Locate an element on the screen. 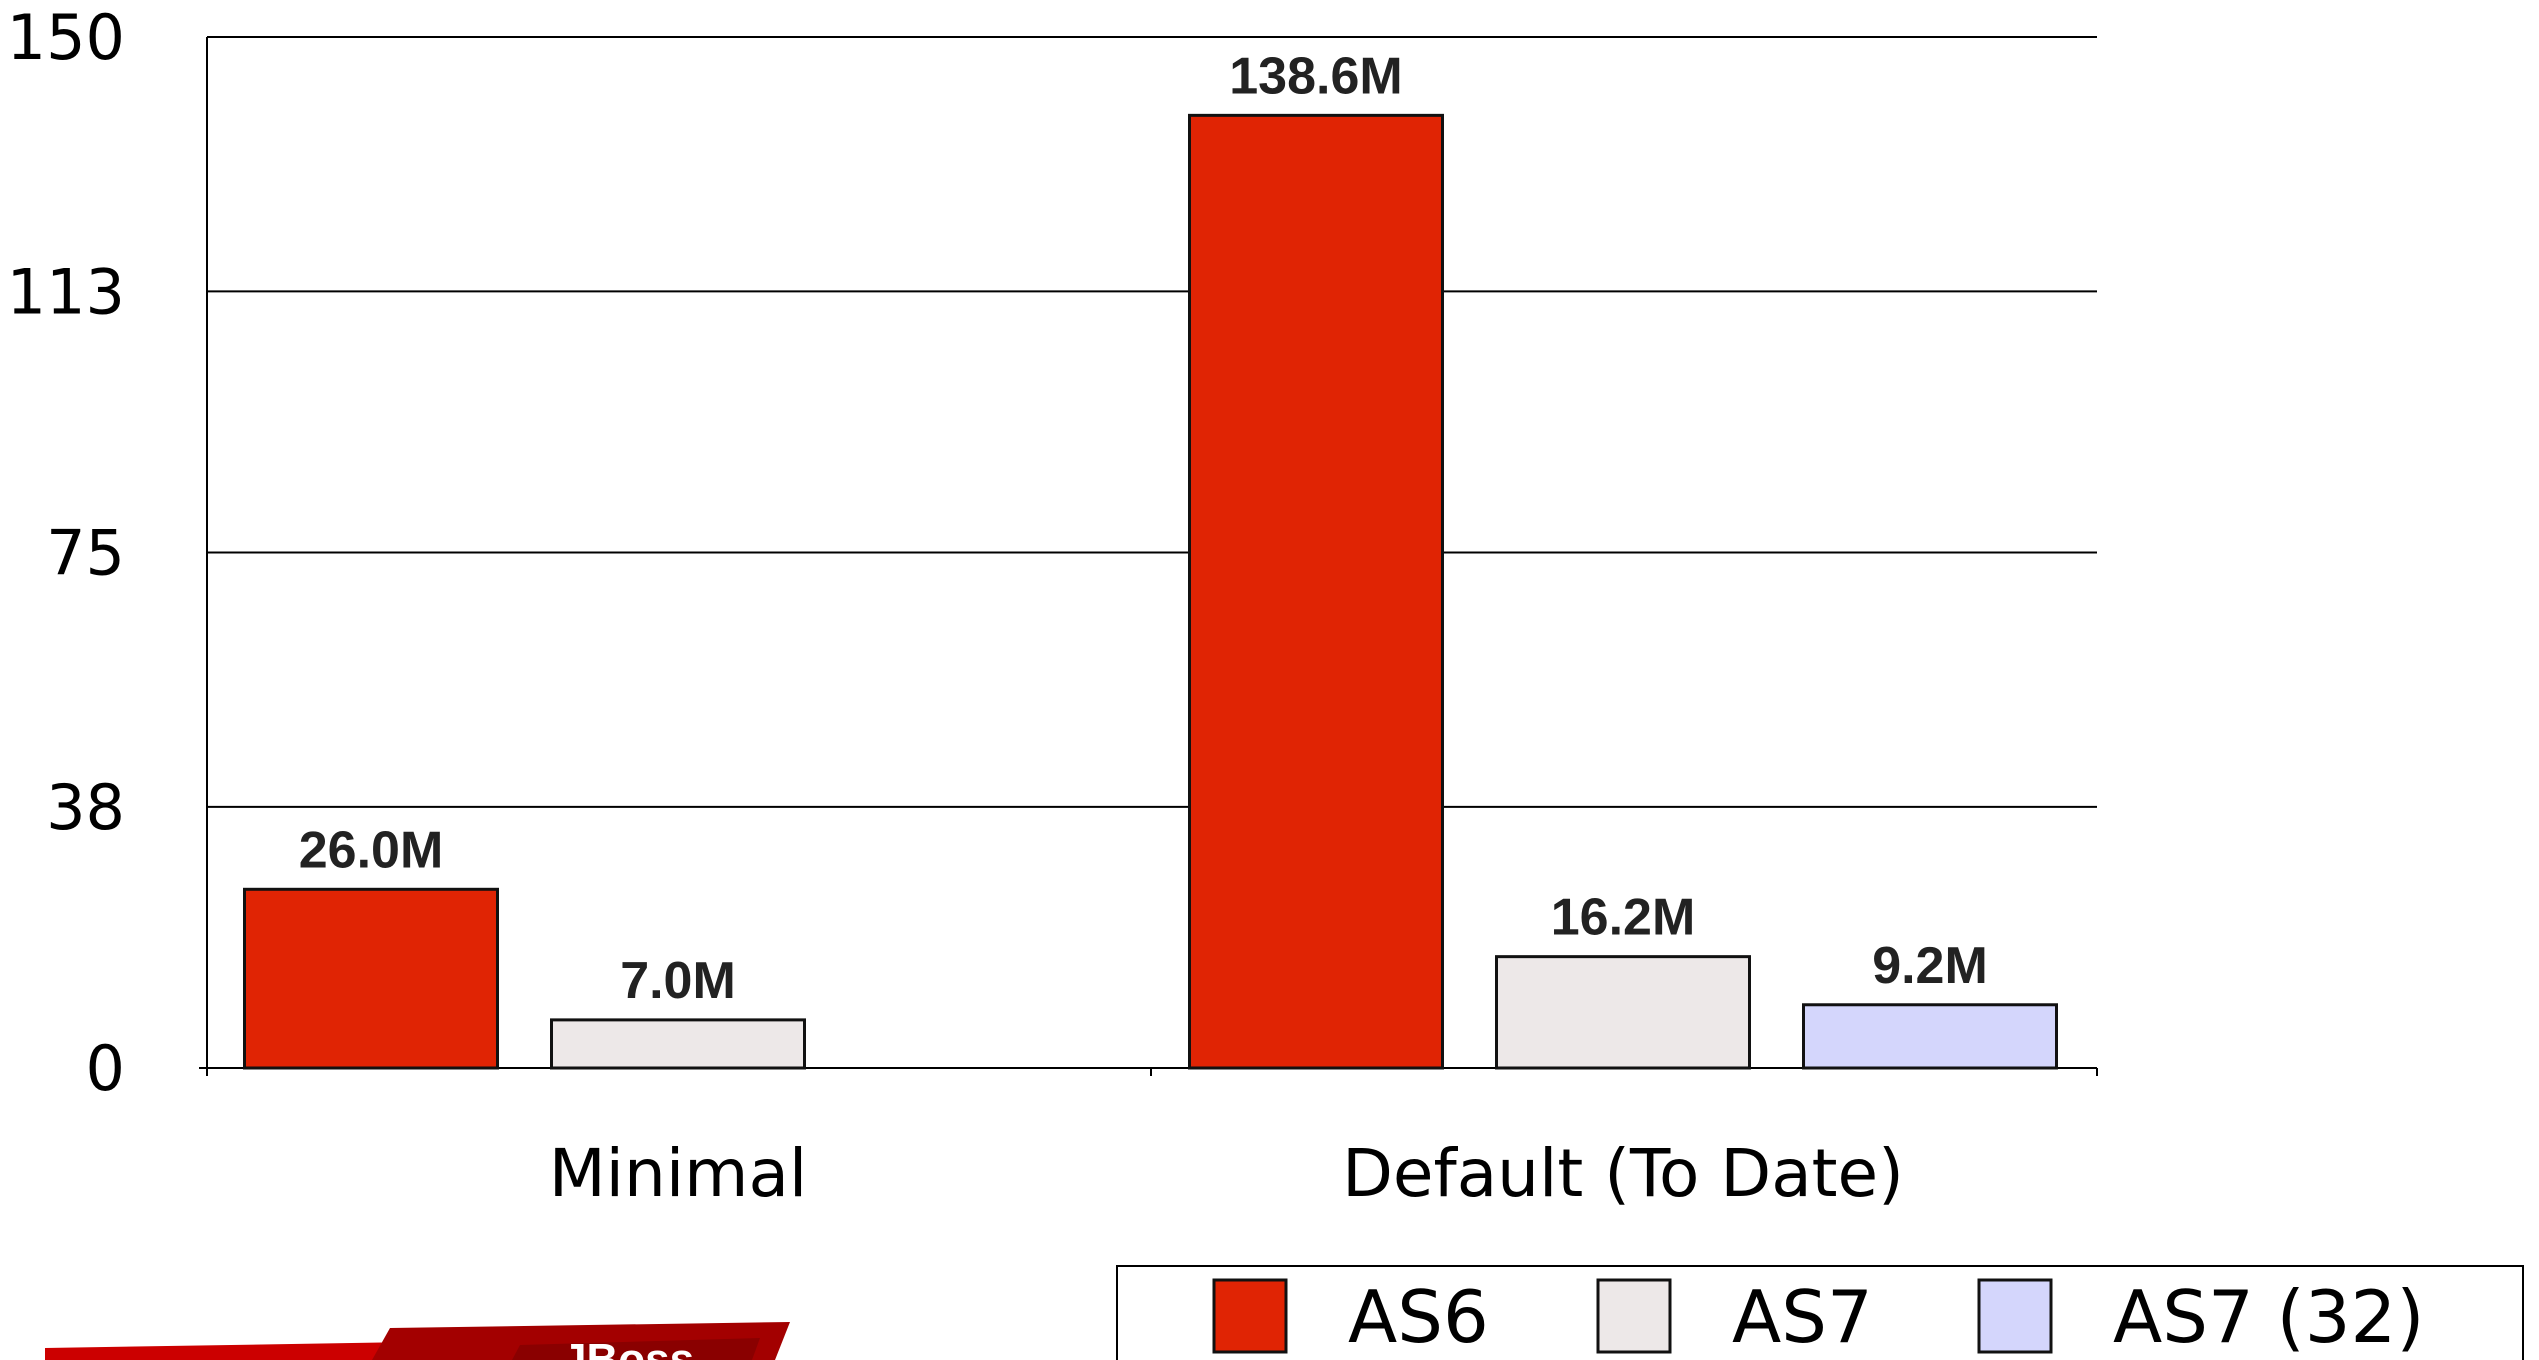 This screenshot has width=2539, height=1360. logo-banner-shadow is located at coordinates (636, 1349).